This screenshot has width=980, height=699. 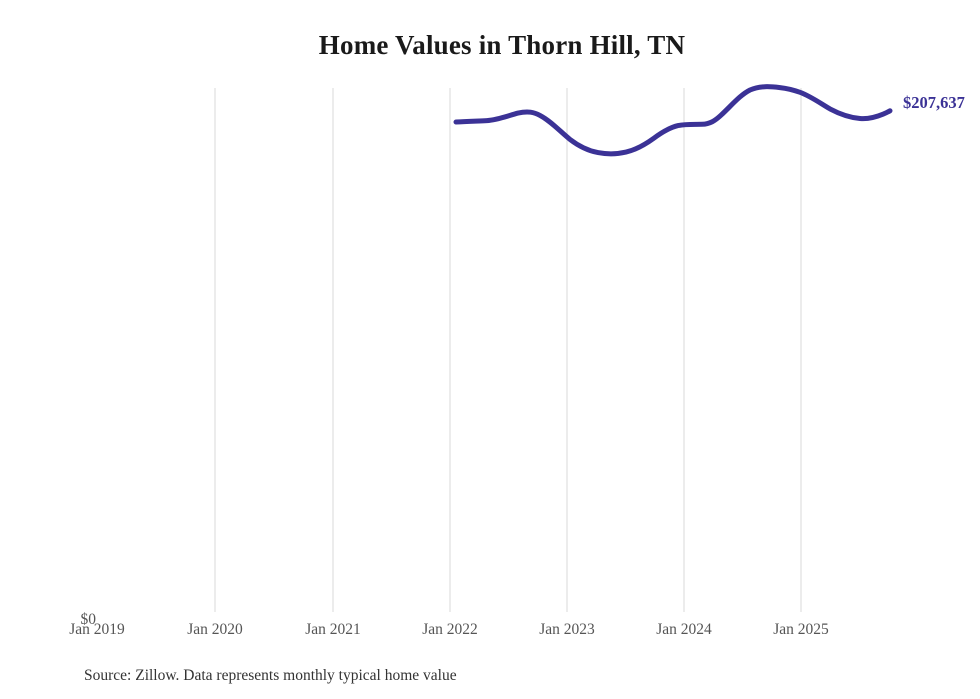 I want to click on x-axis-tick-jan-2022: Jan 2022, so click(x=450, y=629).